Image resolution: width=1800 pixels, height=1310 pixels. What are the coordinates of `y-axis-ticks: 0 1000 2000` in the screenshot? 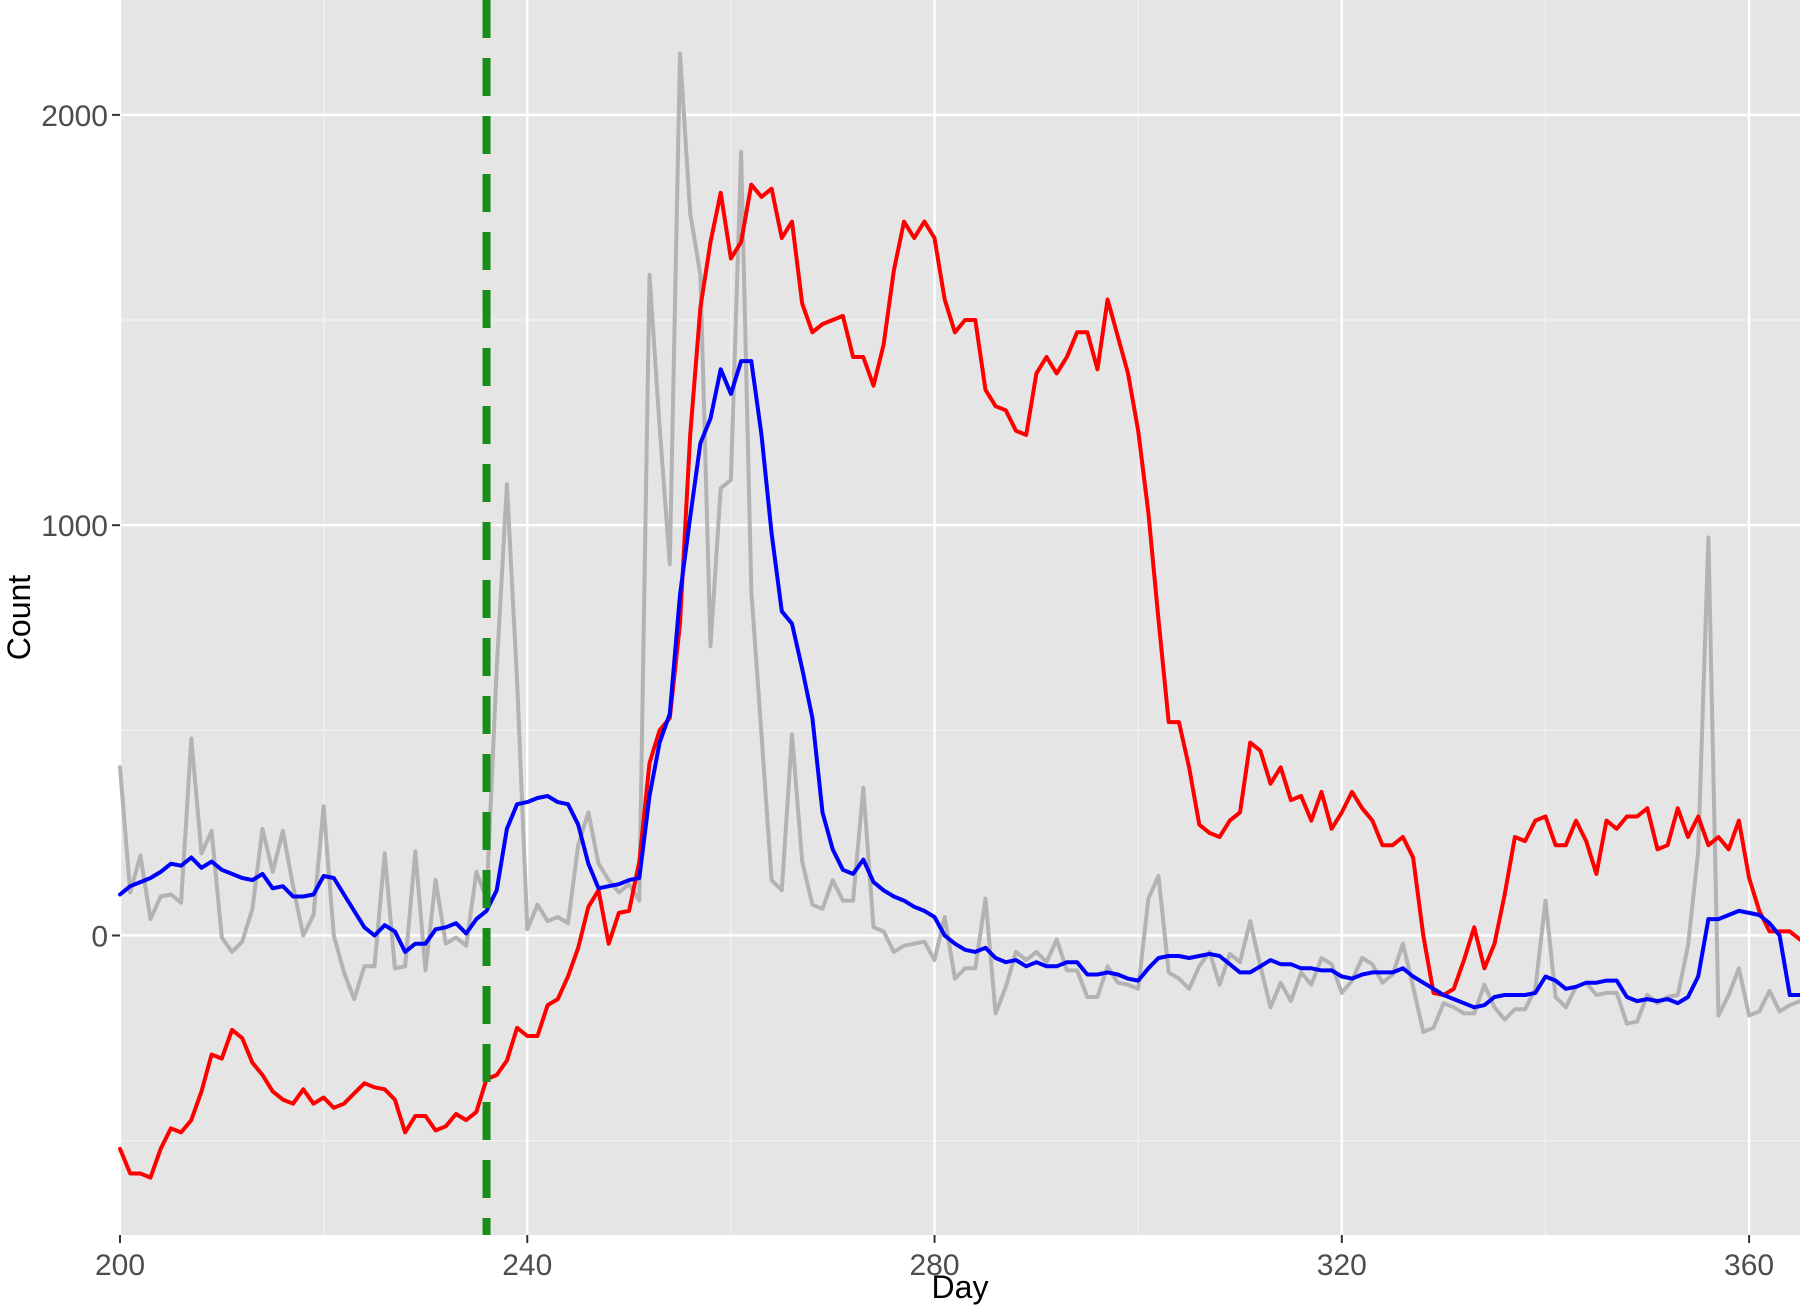 It's located at (80, 526).